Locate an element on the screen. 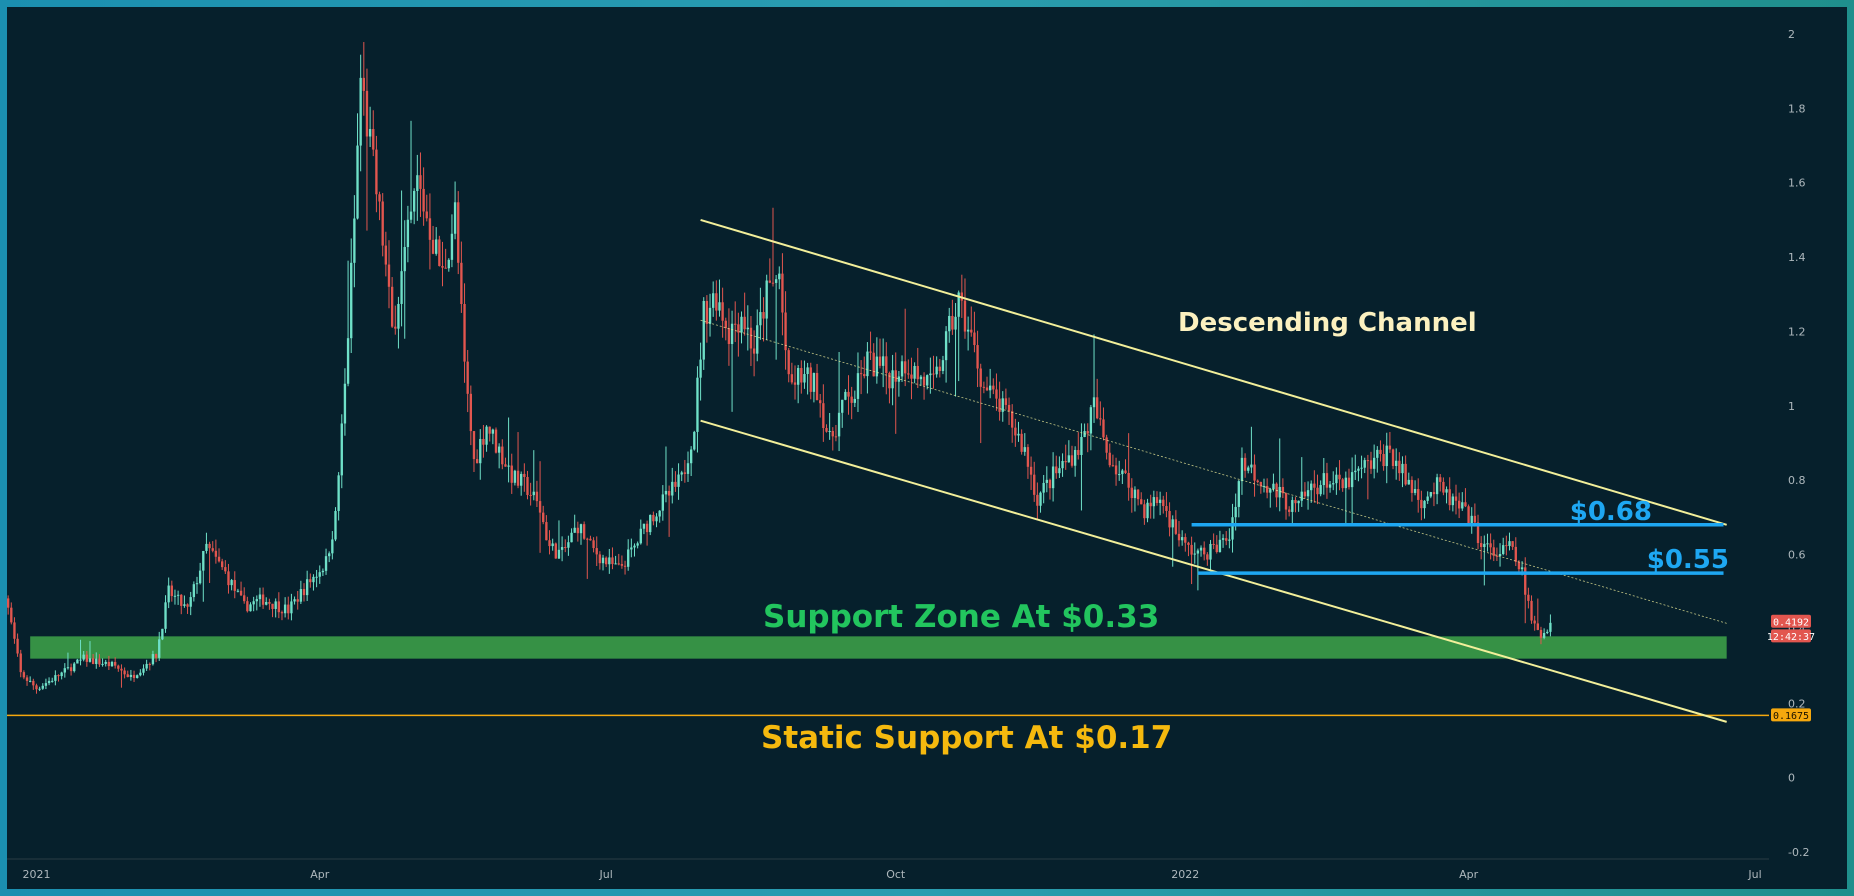 This screenshot has height=896, width=1854. y-tick-label: 1.6 is located at coordinates (1797, 183).